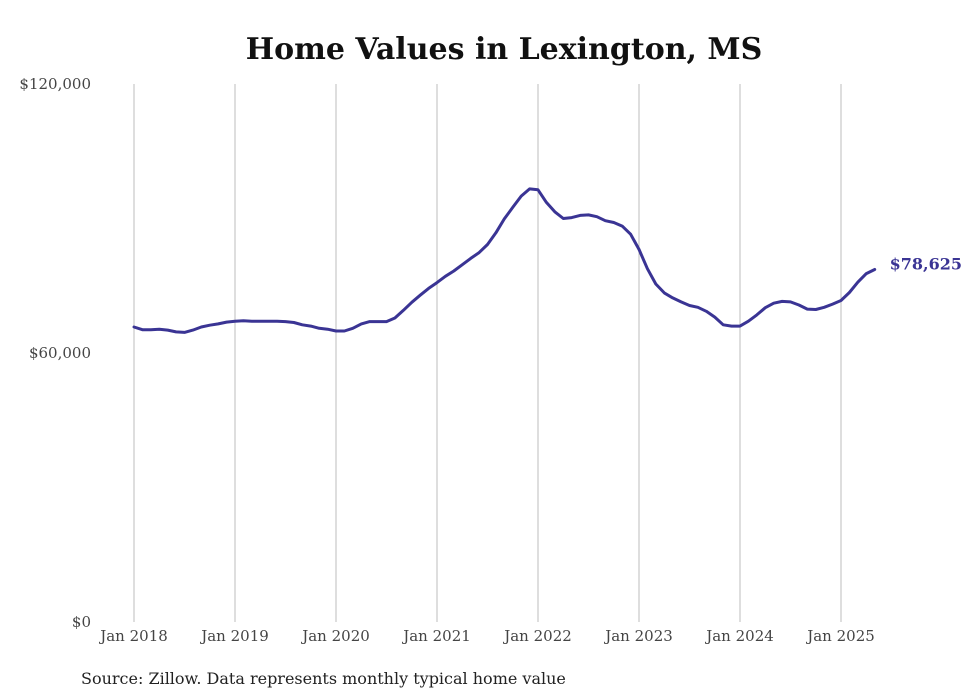 This screenshot has width=980, height=699. Describe the element at coordinates (81, 622) in the screenshot. I see `y-tick-label: $0` at that location.